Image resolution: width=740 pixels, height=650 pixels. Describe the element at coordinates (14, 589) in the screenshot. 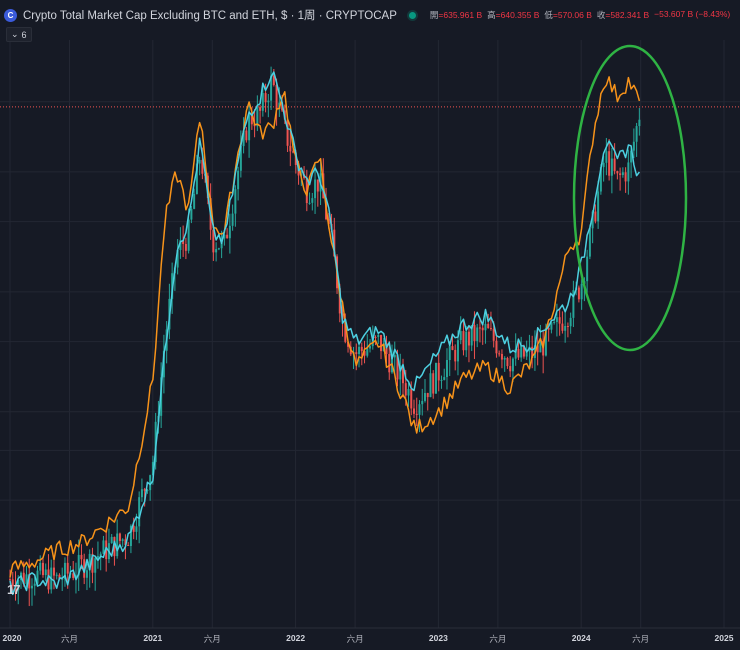

I see `tradingview-logo: 17` at that location.